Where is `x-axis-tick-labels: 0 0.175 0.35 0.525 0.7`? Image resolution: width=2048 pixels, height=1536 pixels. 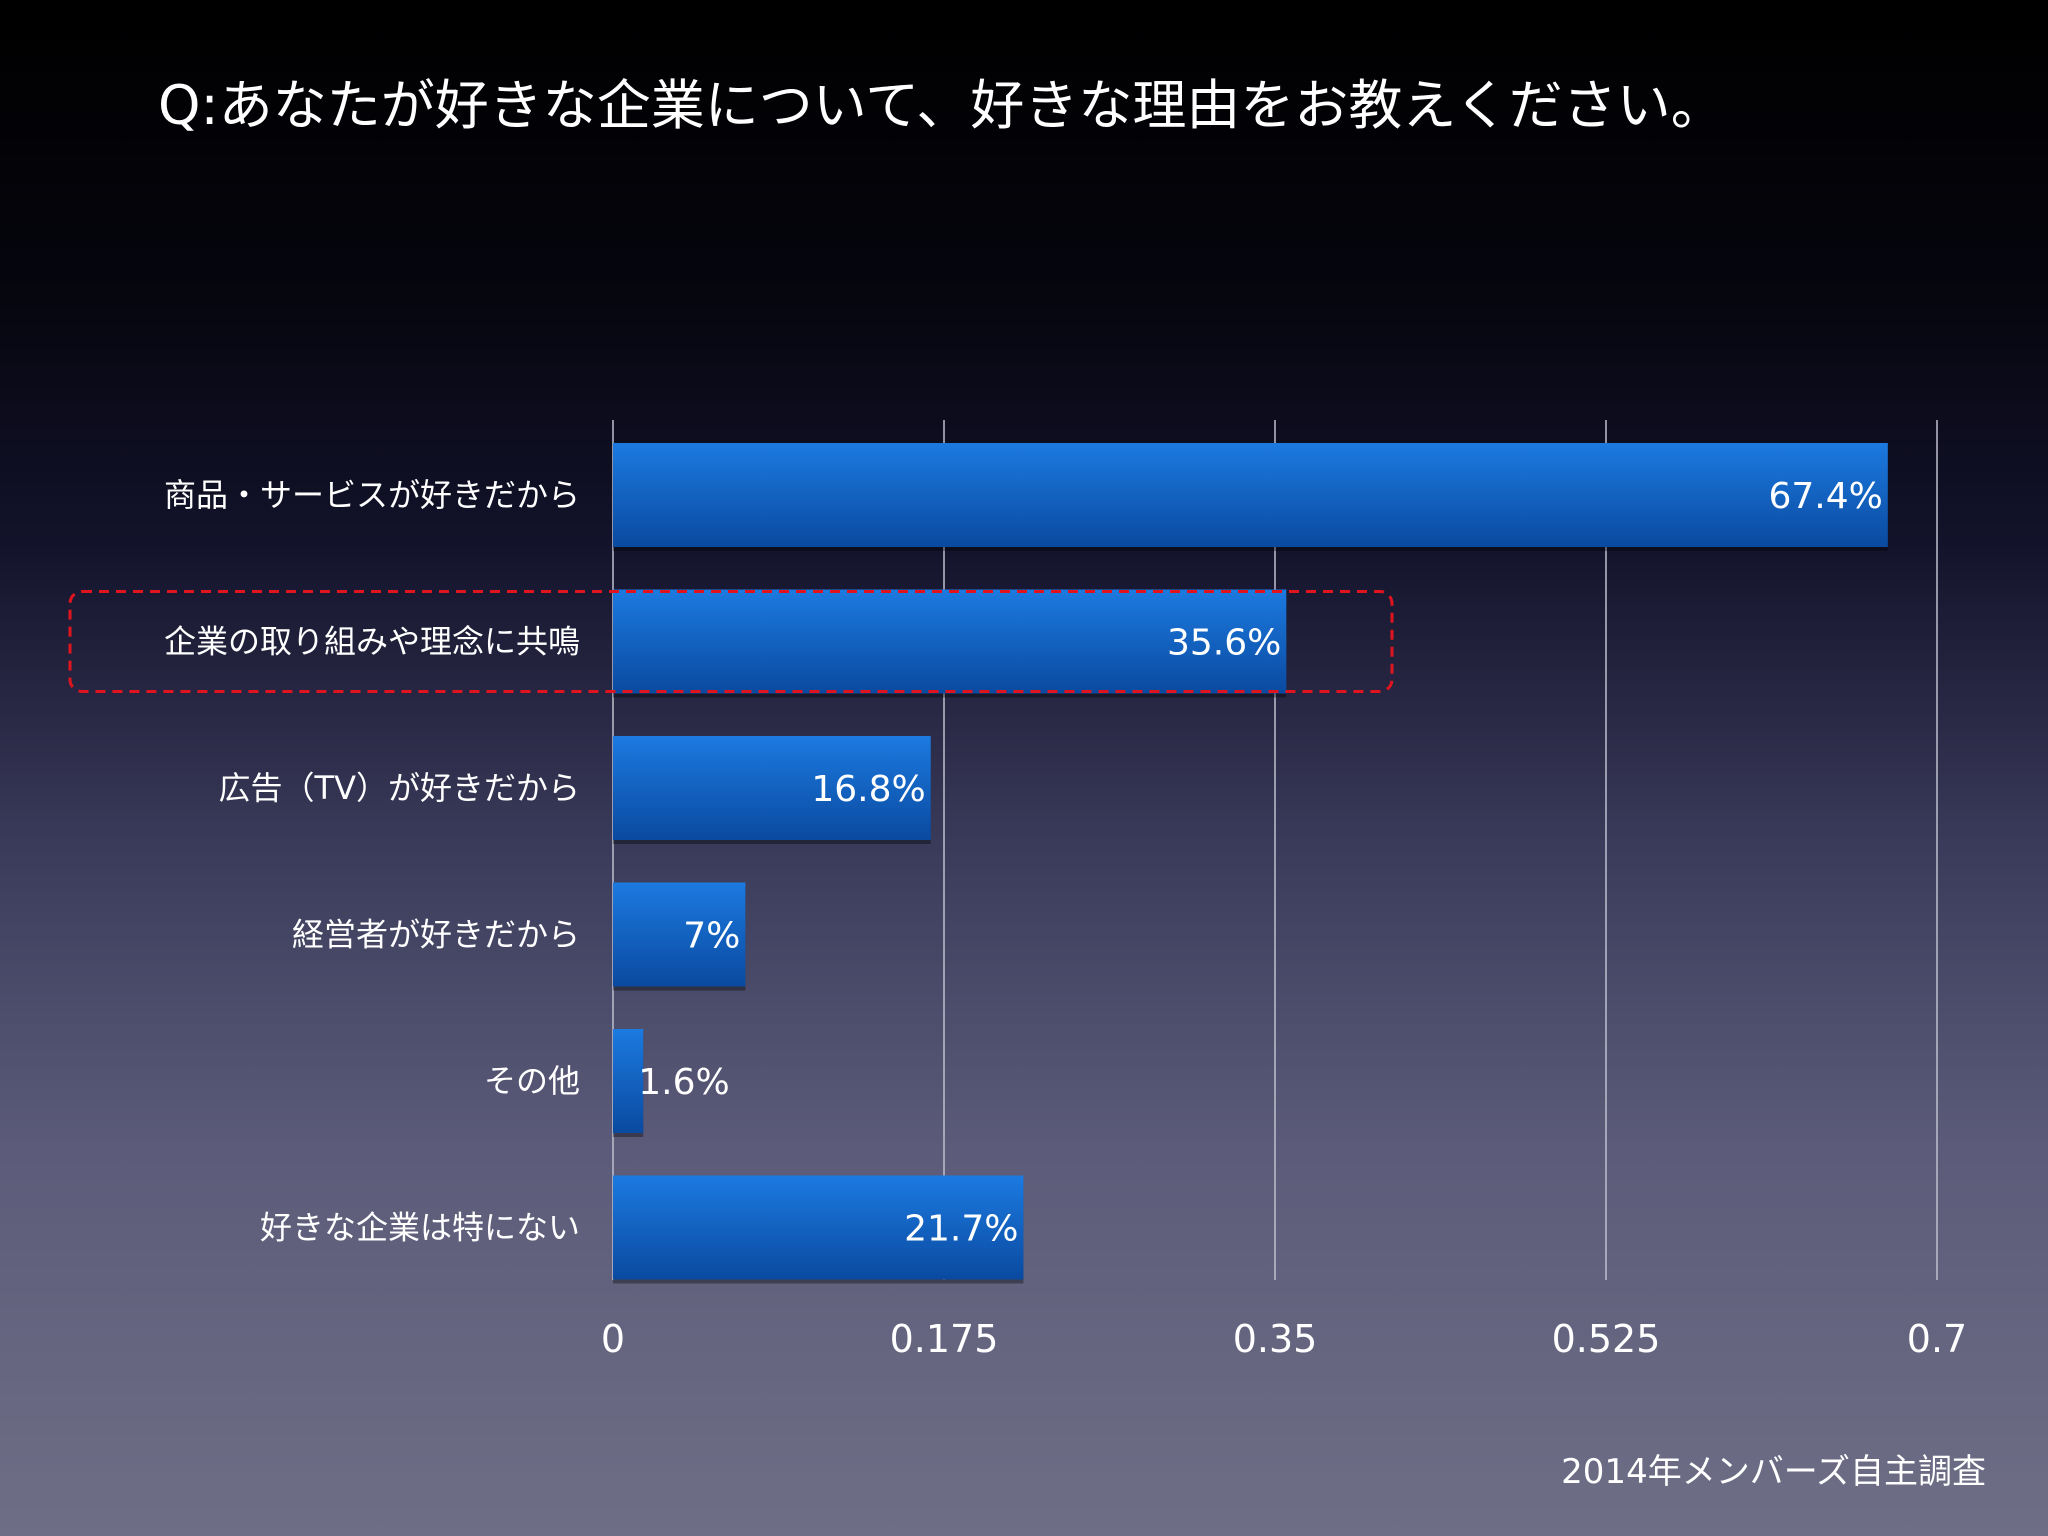
x-axis-tick-labels: 0 0.175 0.35 0.525 0.7 is located at coordinates (1284, 1339).